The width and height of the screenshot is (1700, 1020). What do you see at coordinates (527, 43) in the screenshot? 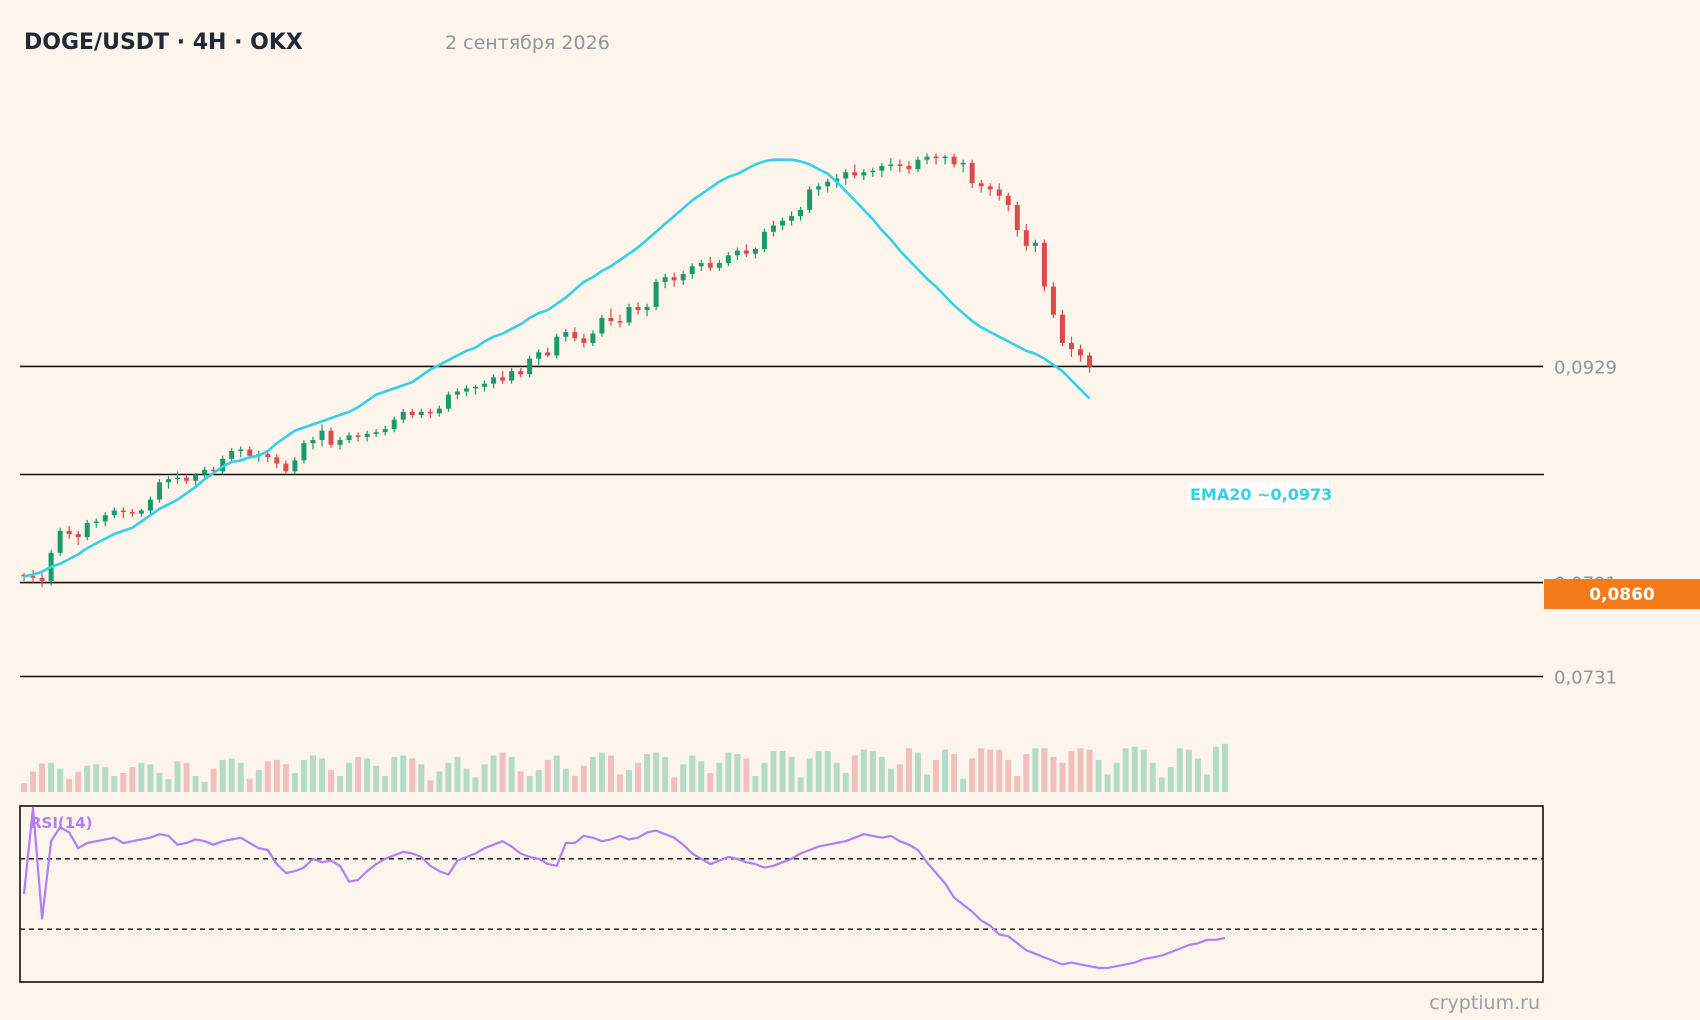
I see `chart-date: 2 сентября 2026` at bounding box center [527, 43].